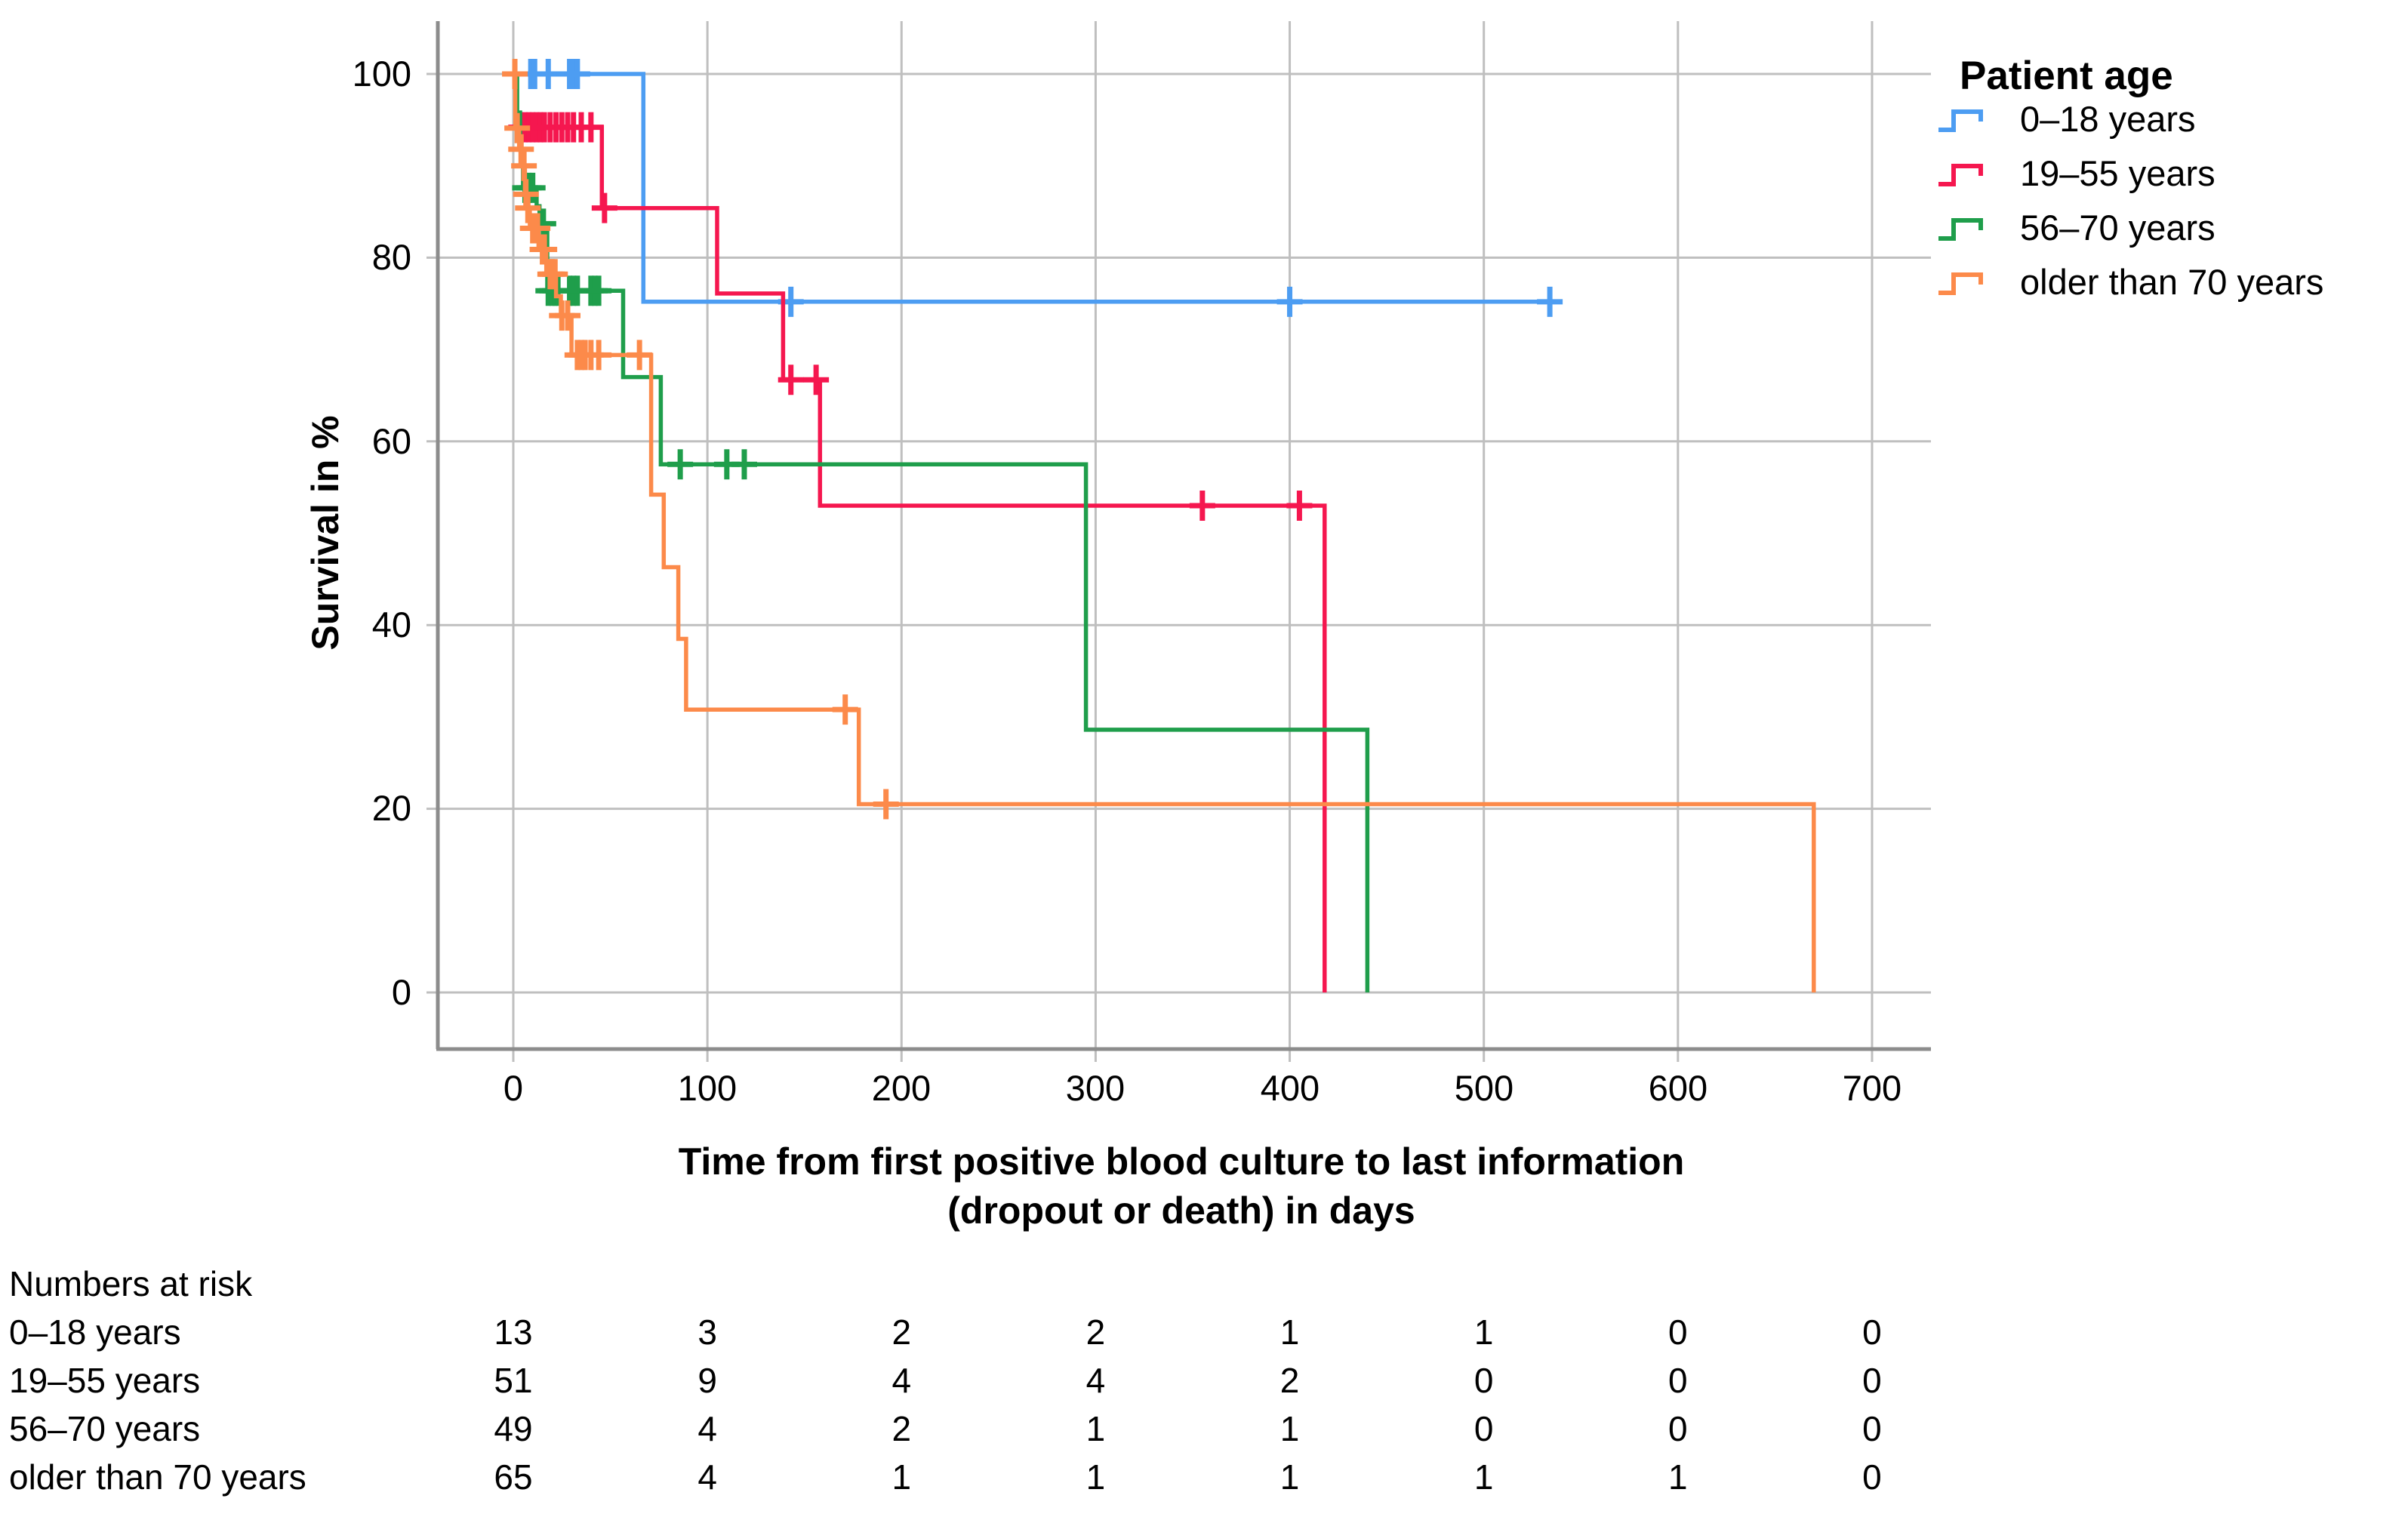 The height and width of the screenshot is (1517, 2408). I want to click on risk-value: 65, so click(513, 1477).